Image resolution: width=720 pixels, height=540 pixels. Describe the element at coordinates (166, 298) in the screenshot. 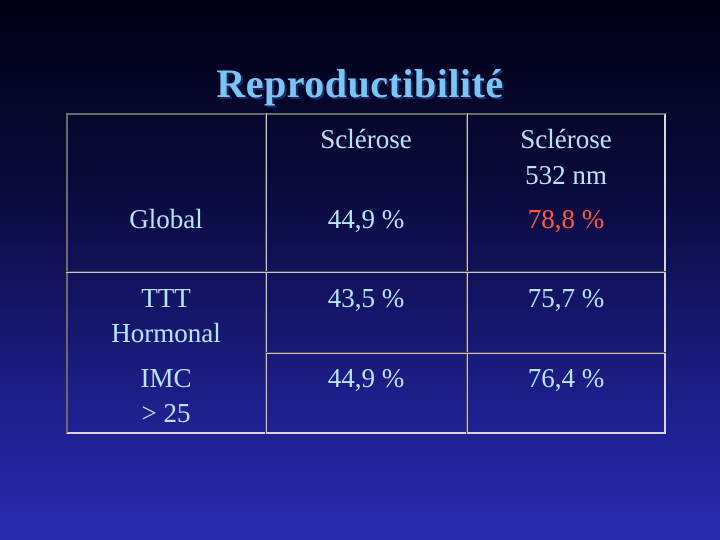

I see `row-label-ttt: TTT` at that location.